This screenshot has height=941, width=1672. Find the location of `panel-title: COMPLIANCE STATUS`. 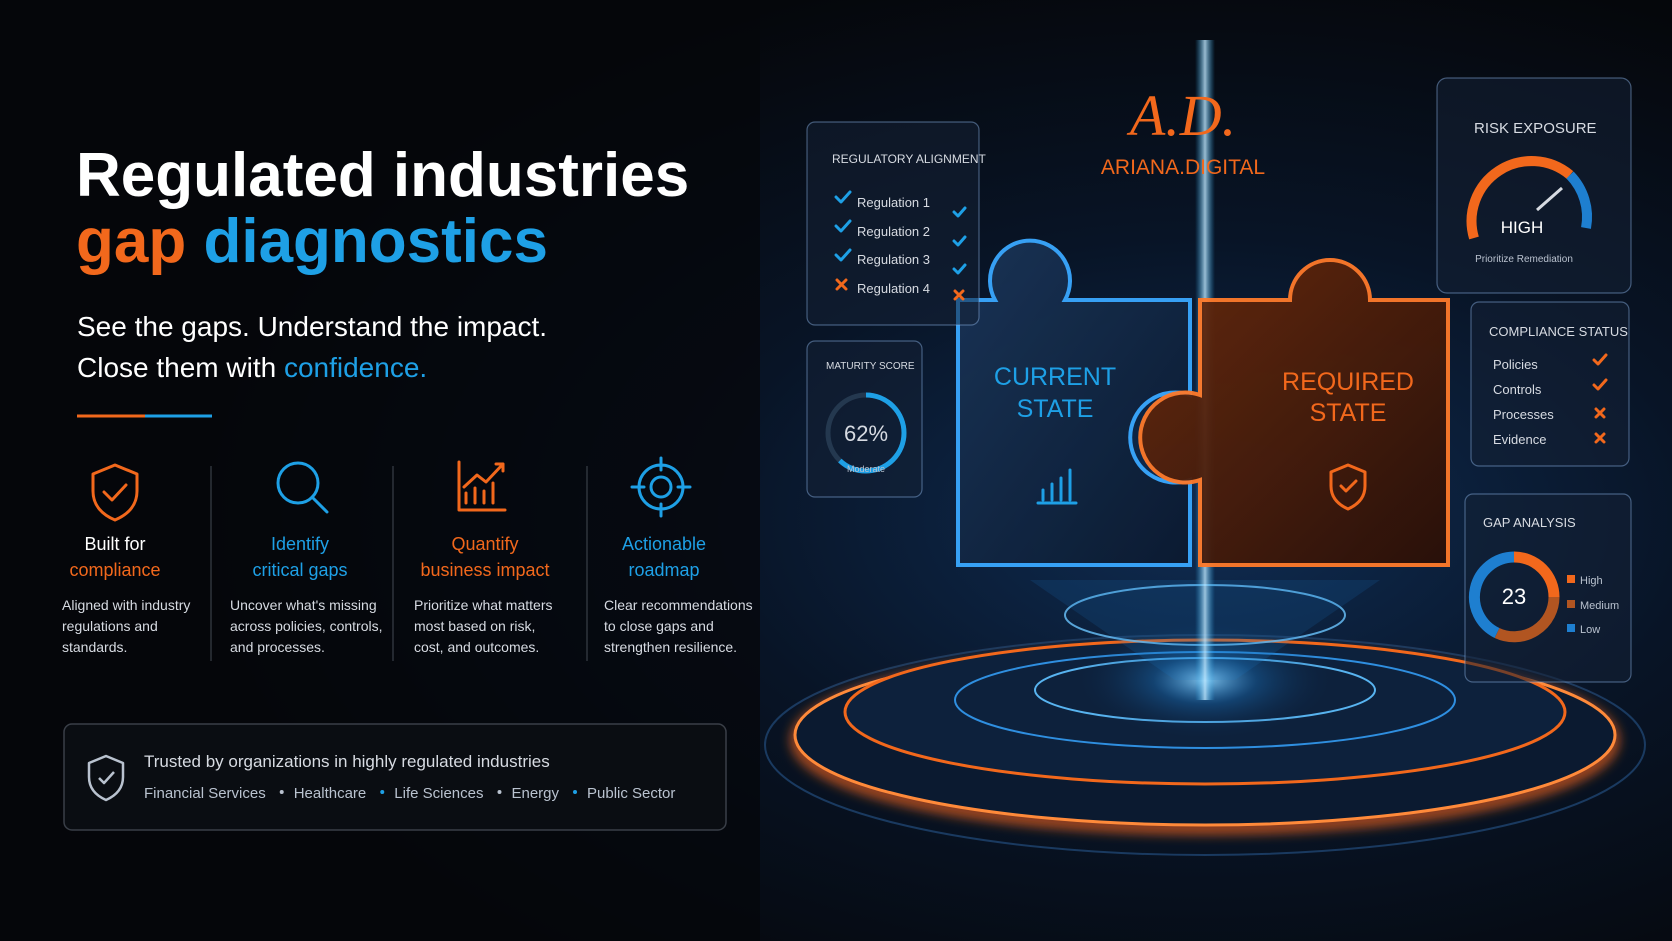

panel-title: COMPLIANCE STATUS is located at coordinates (1558, 331).